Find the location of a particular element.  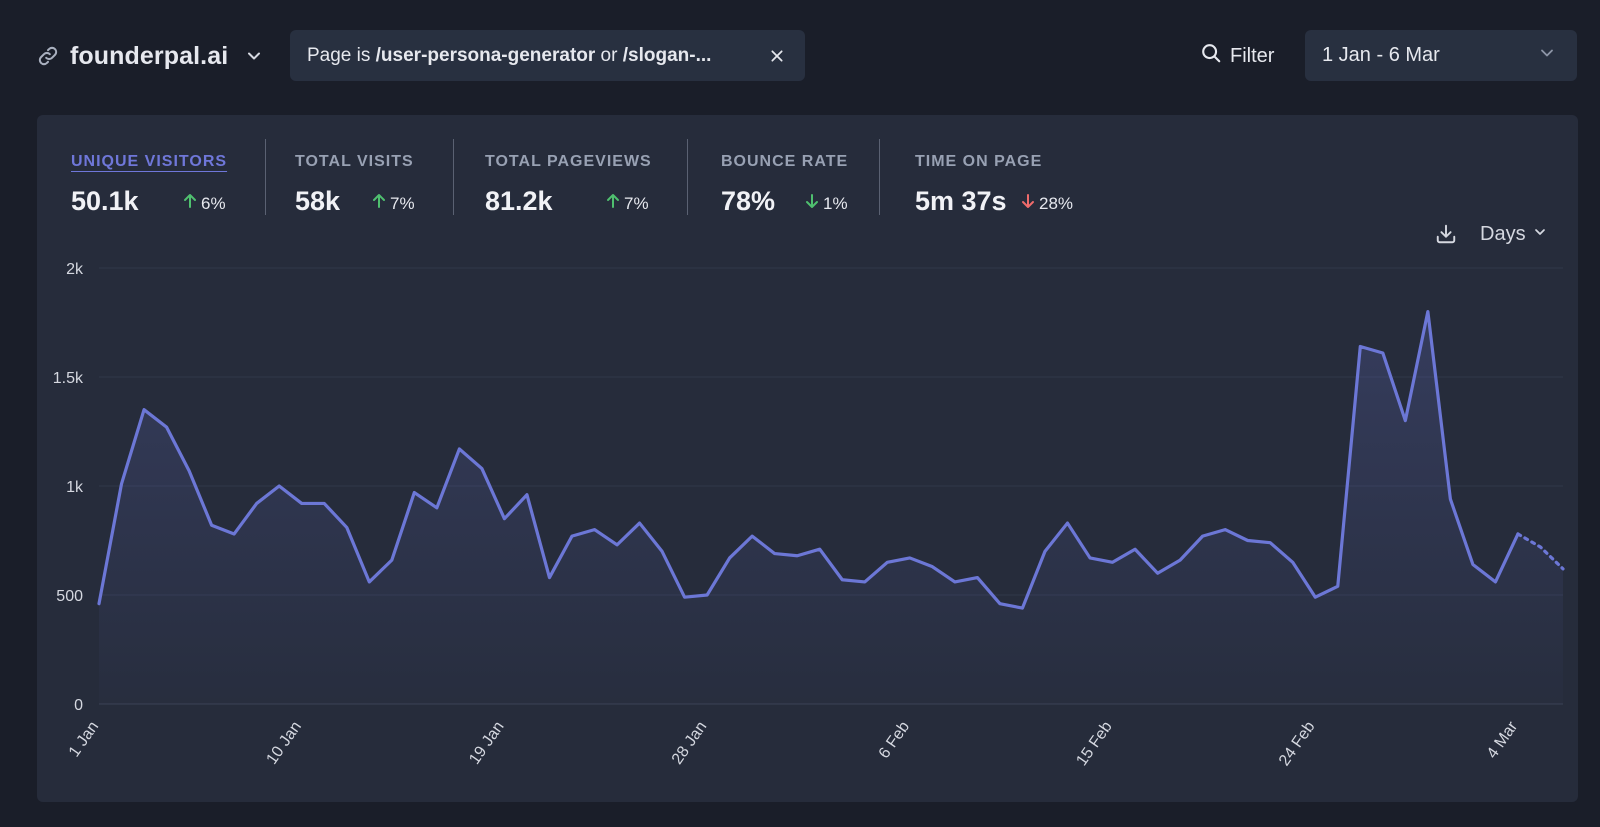

interval-selector: Days is located at coordinates (1514, 234).